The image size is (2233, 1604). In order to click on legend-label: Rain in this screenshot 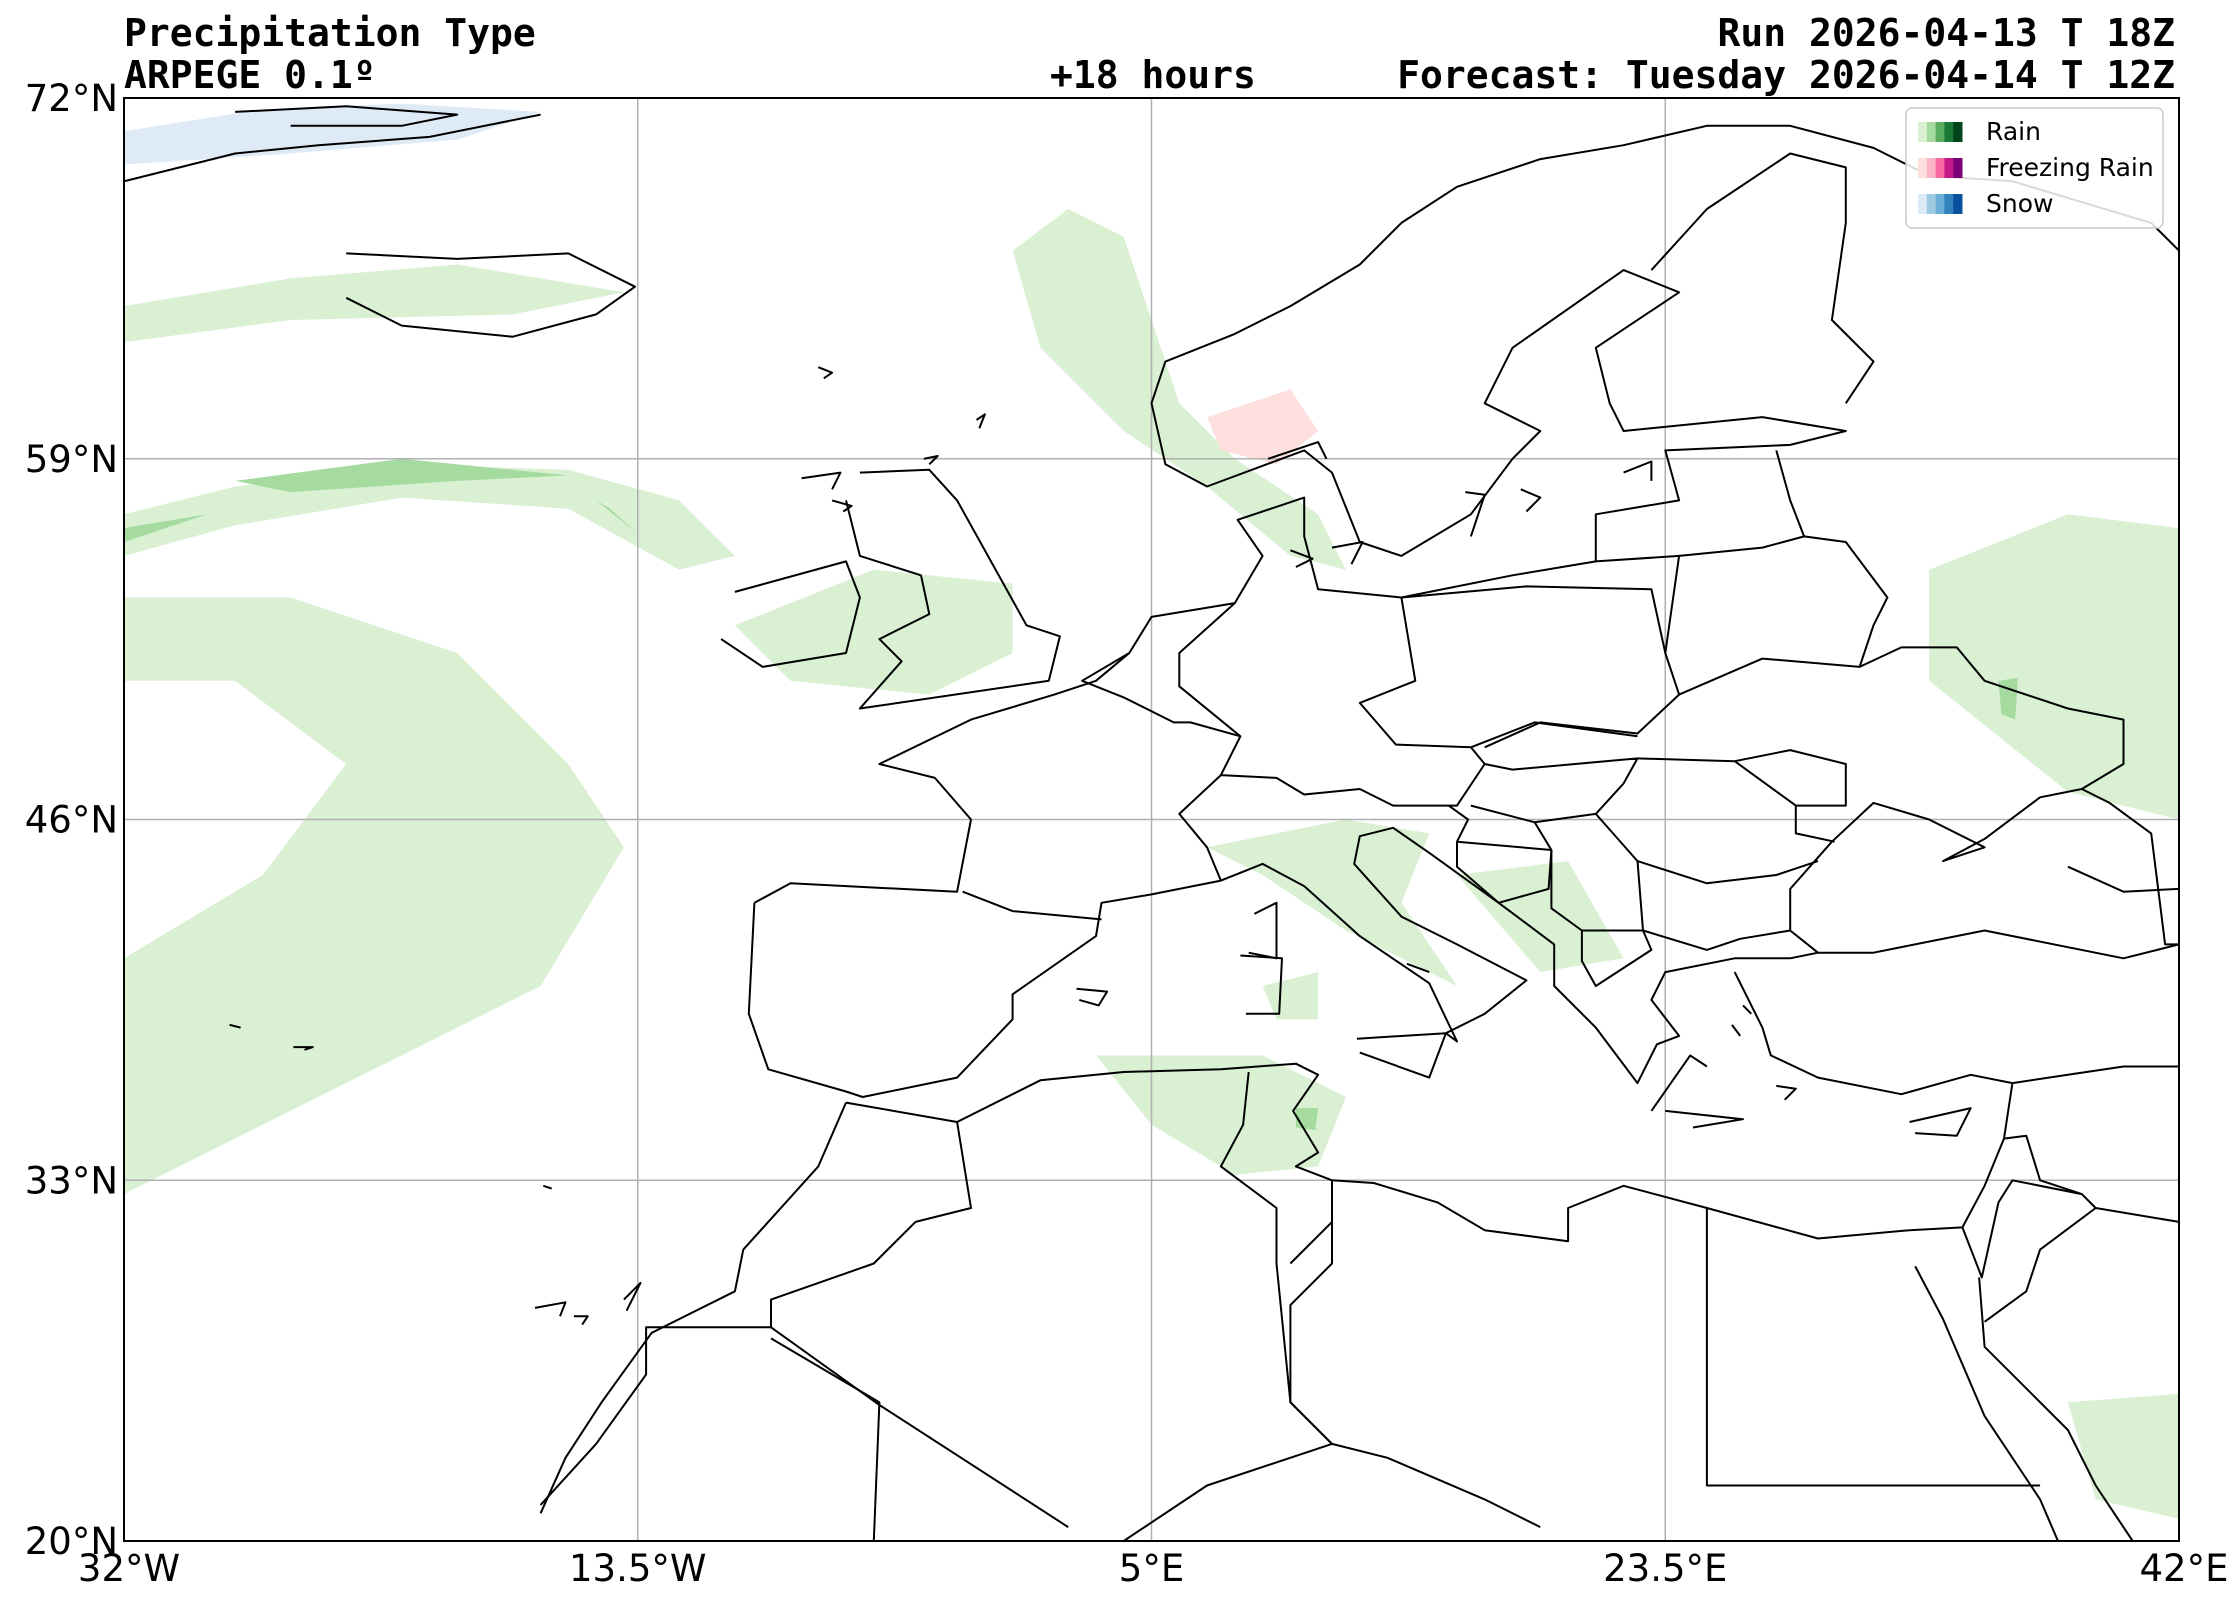, I will do `click(2013, 131)`.